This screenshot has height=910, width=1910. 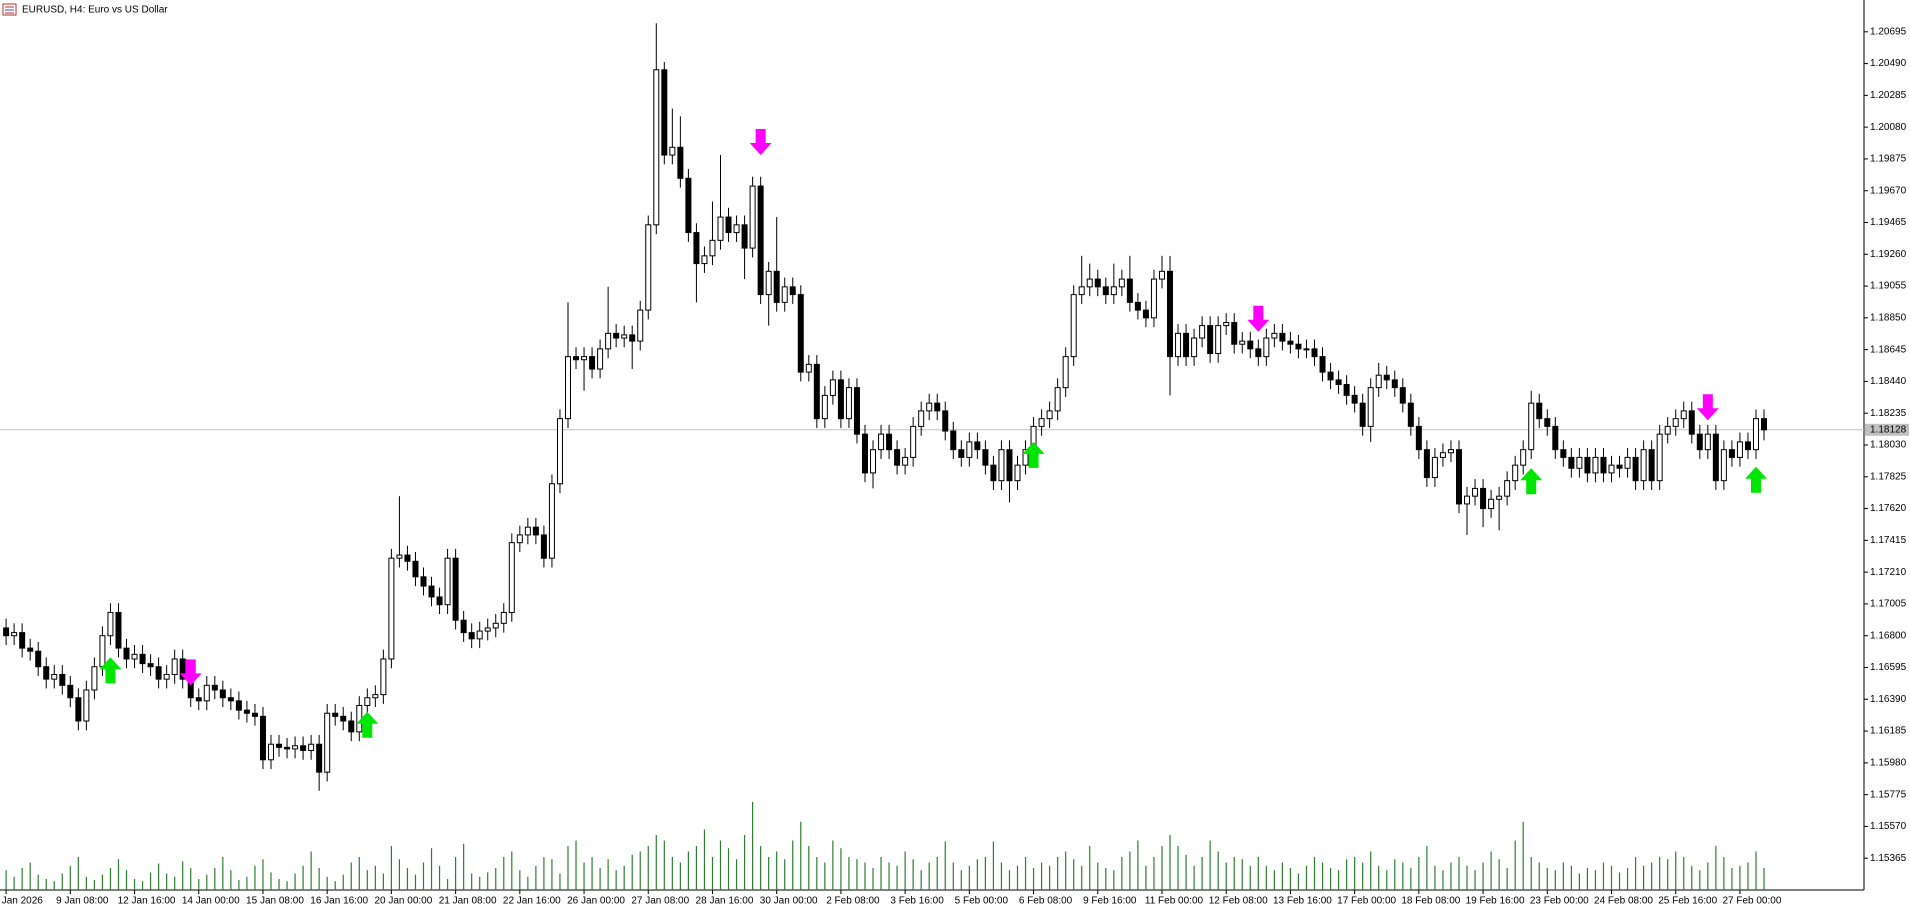 I want to click on y-tick-label: 1.18030, so click(x=1888, y=445).